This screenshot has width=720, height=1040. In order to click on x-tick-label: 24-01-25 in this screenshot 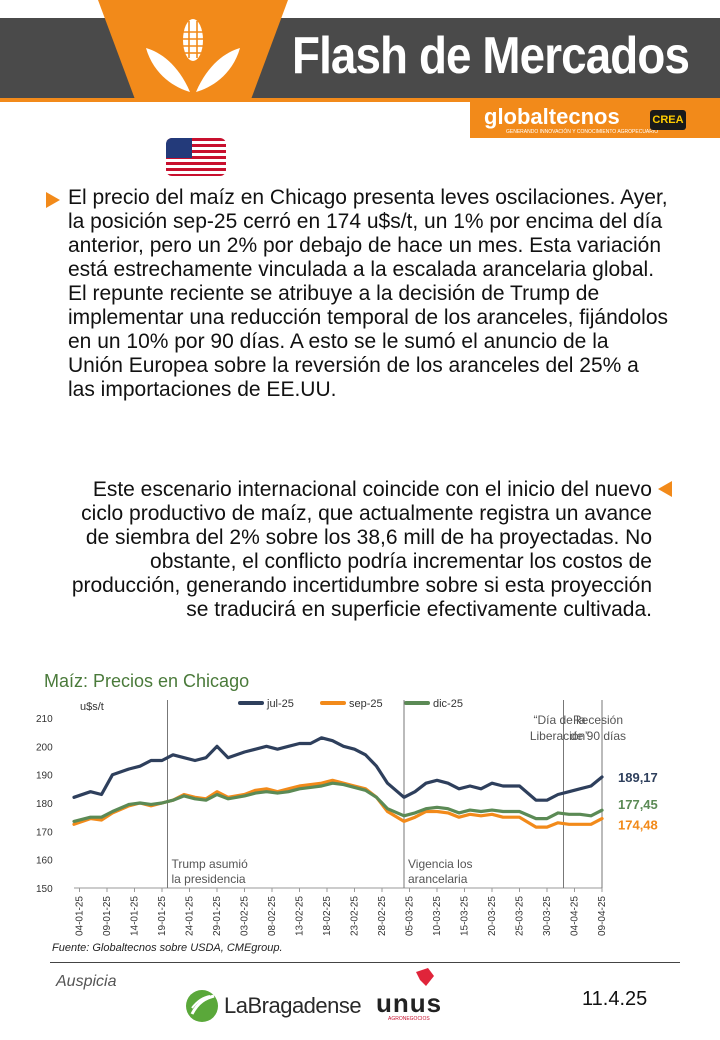, I will do `click(190, 916)`.